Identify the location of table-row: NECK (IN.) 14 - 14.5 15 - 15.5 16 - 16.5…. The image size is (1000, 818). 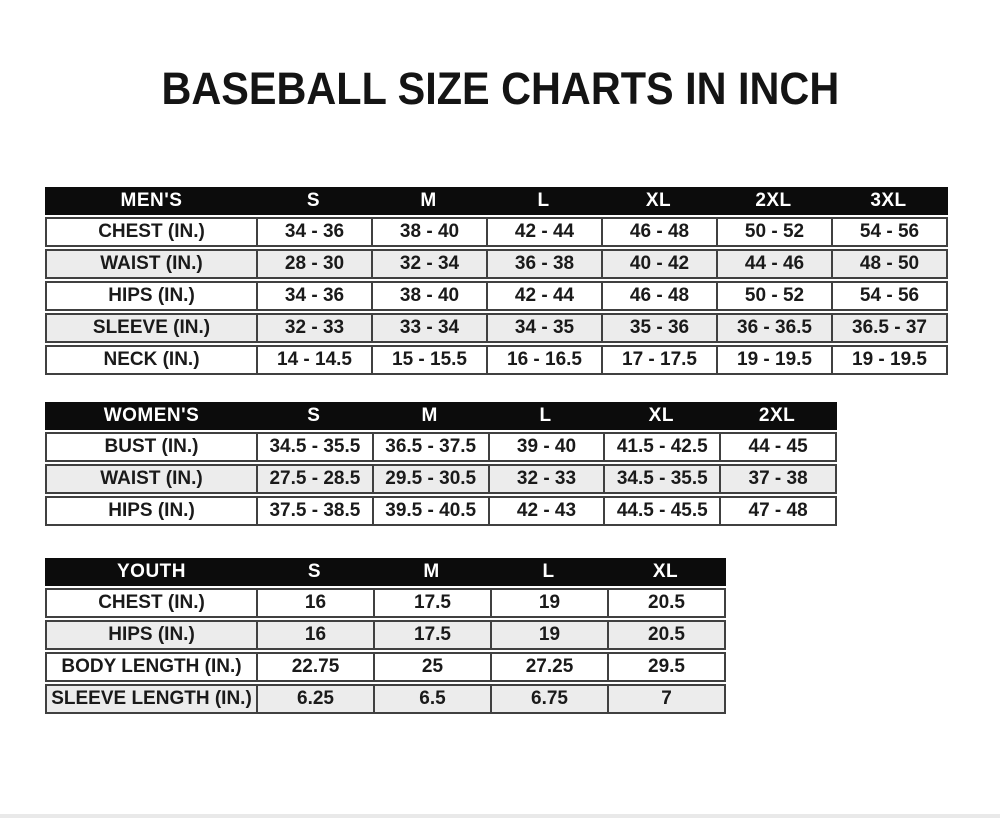
(496, 360).